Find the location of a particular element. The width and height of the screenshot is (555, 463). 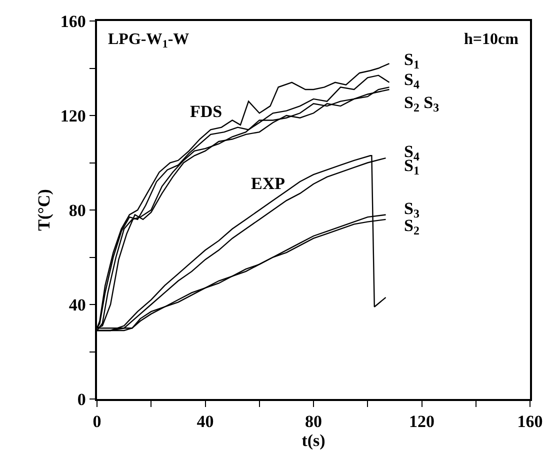

annotation: LPG-W$_{1}$-W is located at coordinates (149, 40).